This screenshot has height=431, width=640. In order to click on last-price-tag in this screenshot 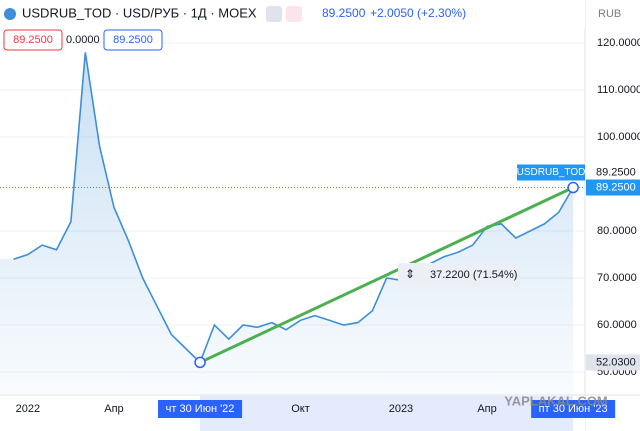, I will do `click(613, 187)`.